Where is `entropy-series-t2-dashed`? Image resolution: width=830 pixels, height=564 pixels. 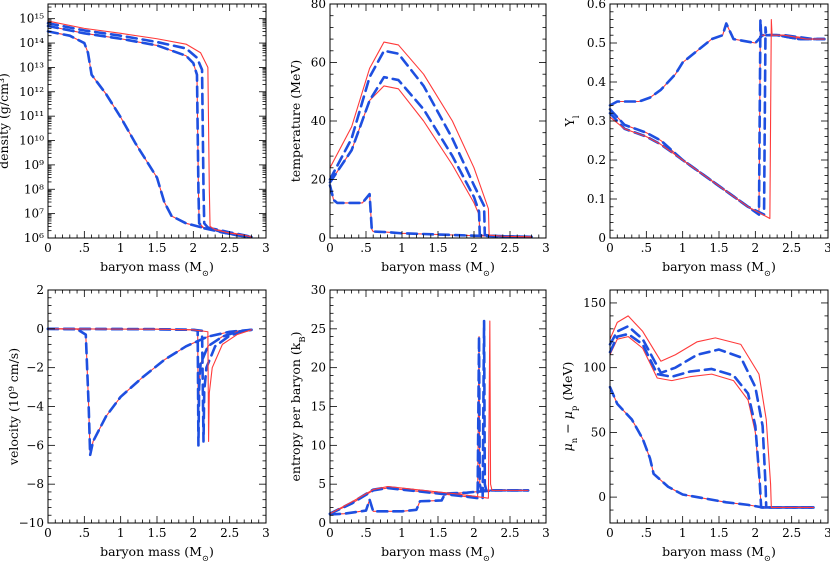
entropy-series-t2-dashed is located at coordinates (429, 417).